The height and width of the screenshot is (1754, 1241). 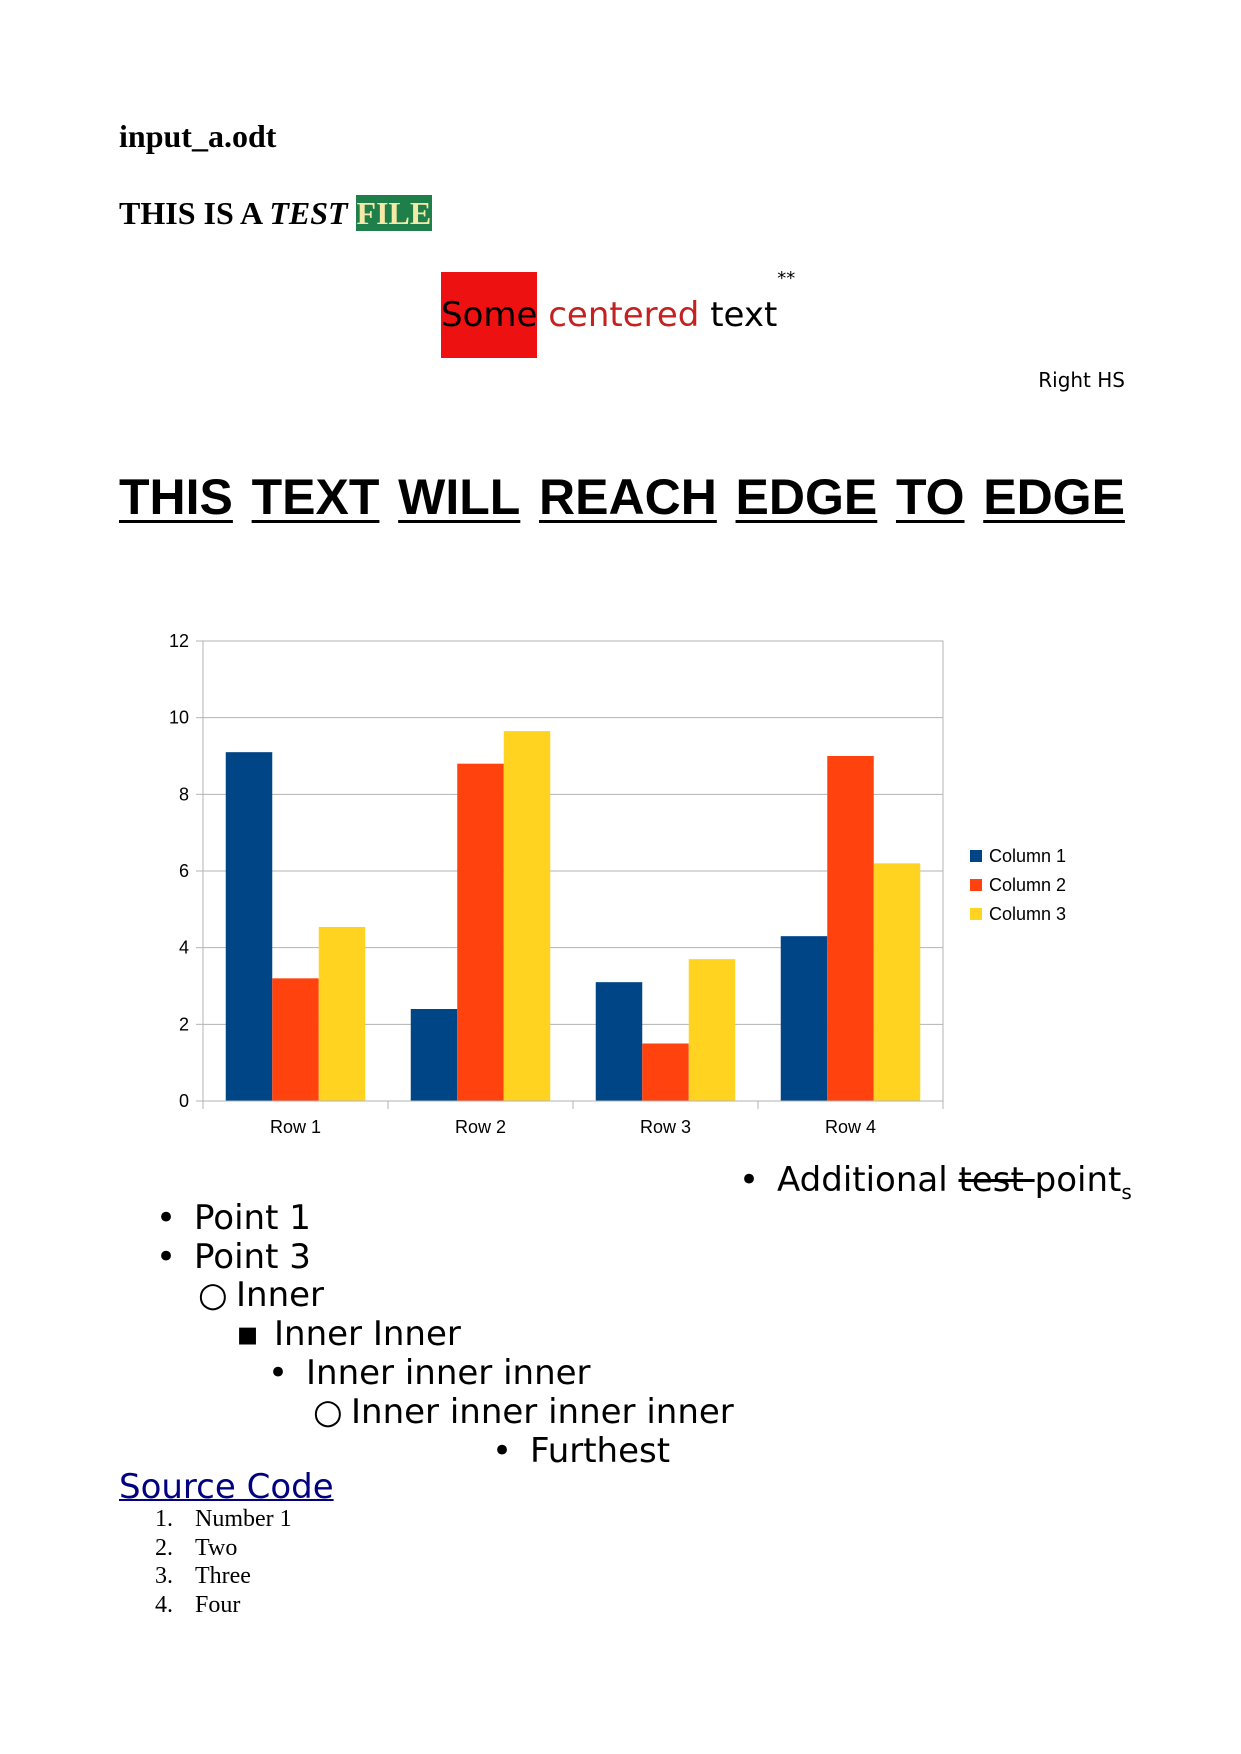 What do you see at coordinates (179, 641) in the screenshot?
I see `y-tick-label: 12` at bounding box center [179, 641].